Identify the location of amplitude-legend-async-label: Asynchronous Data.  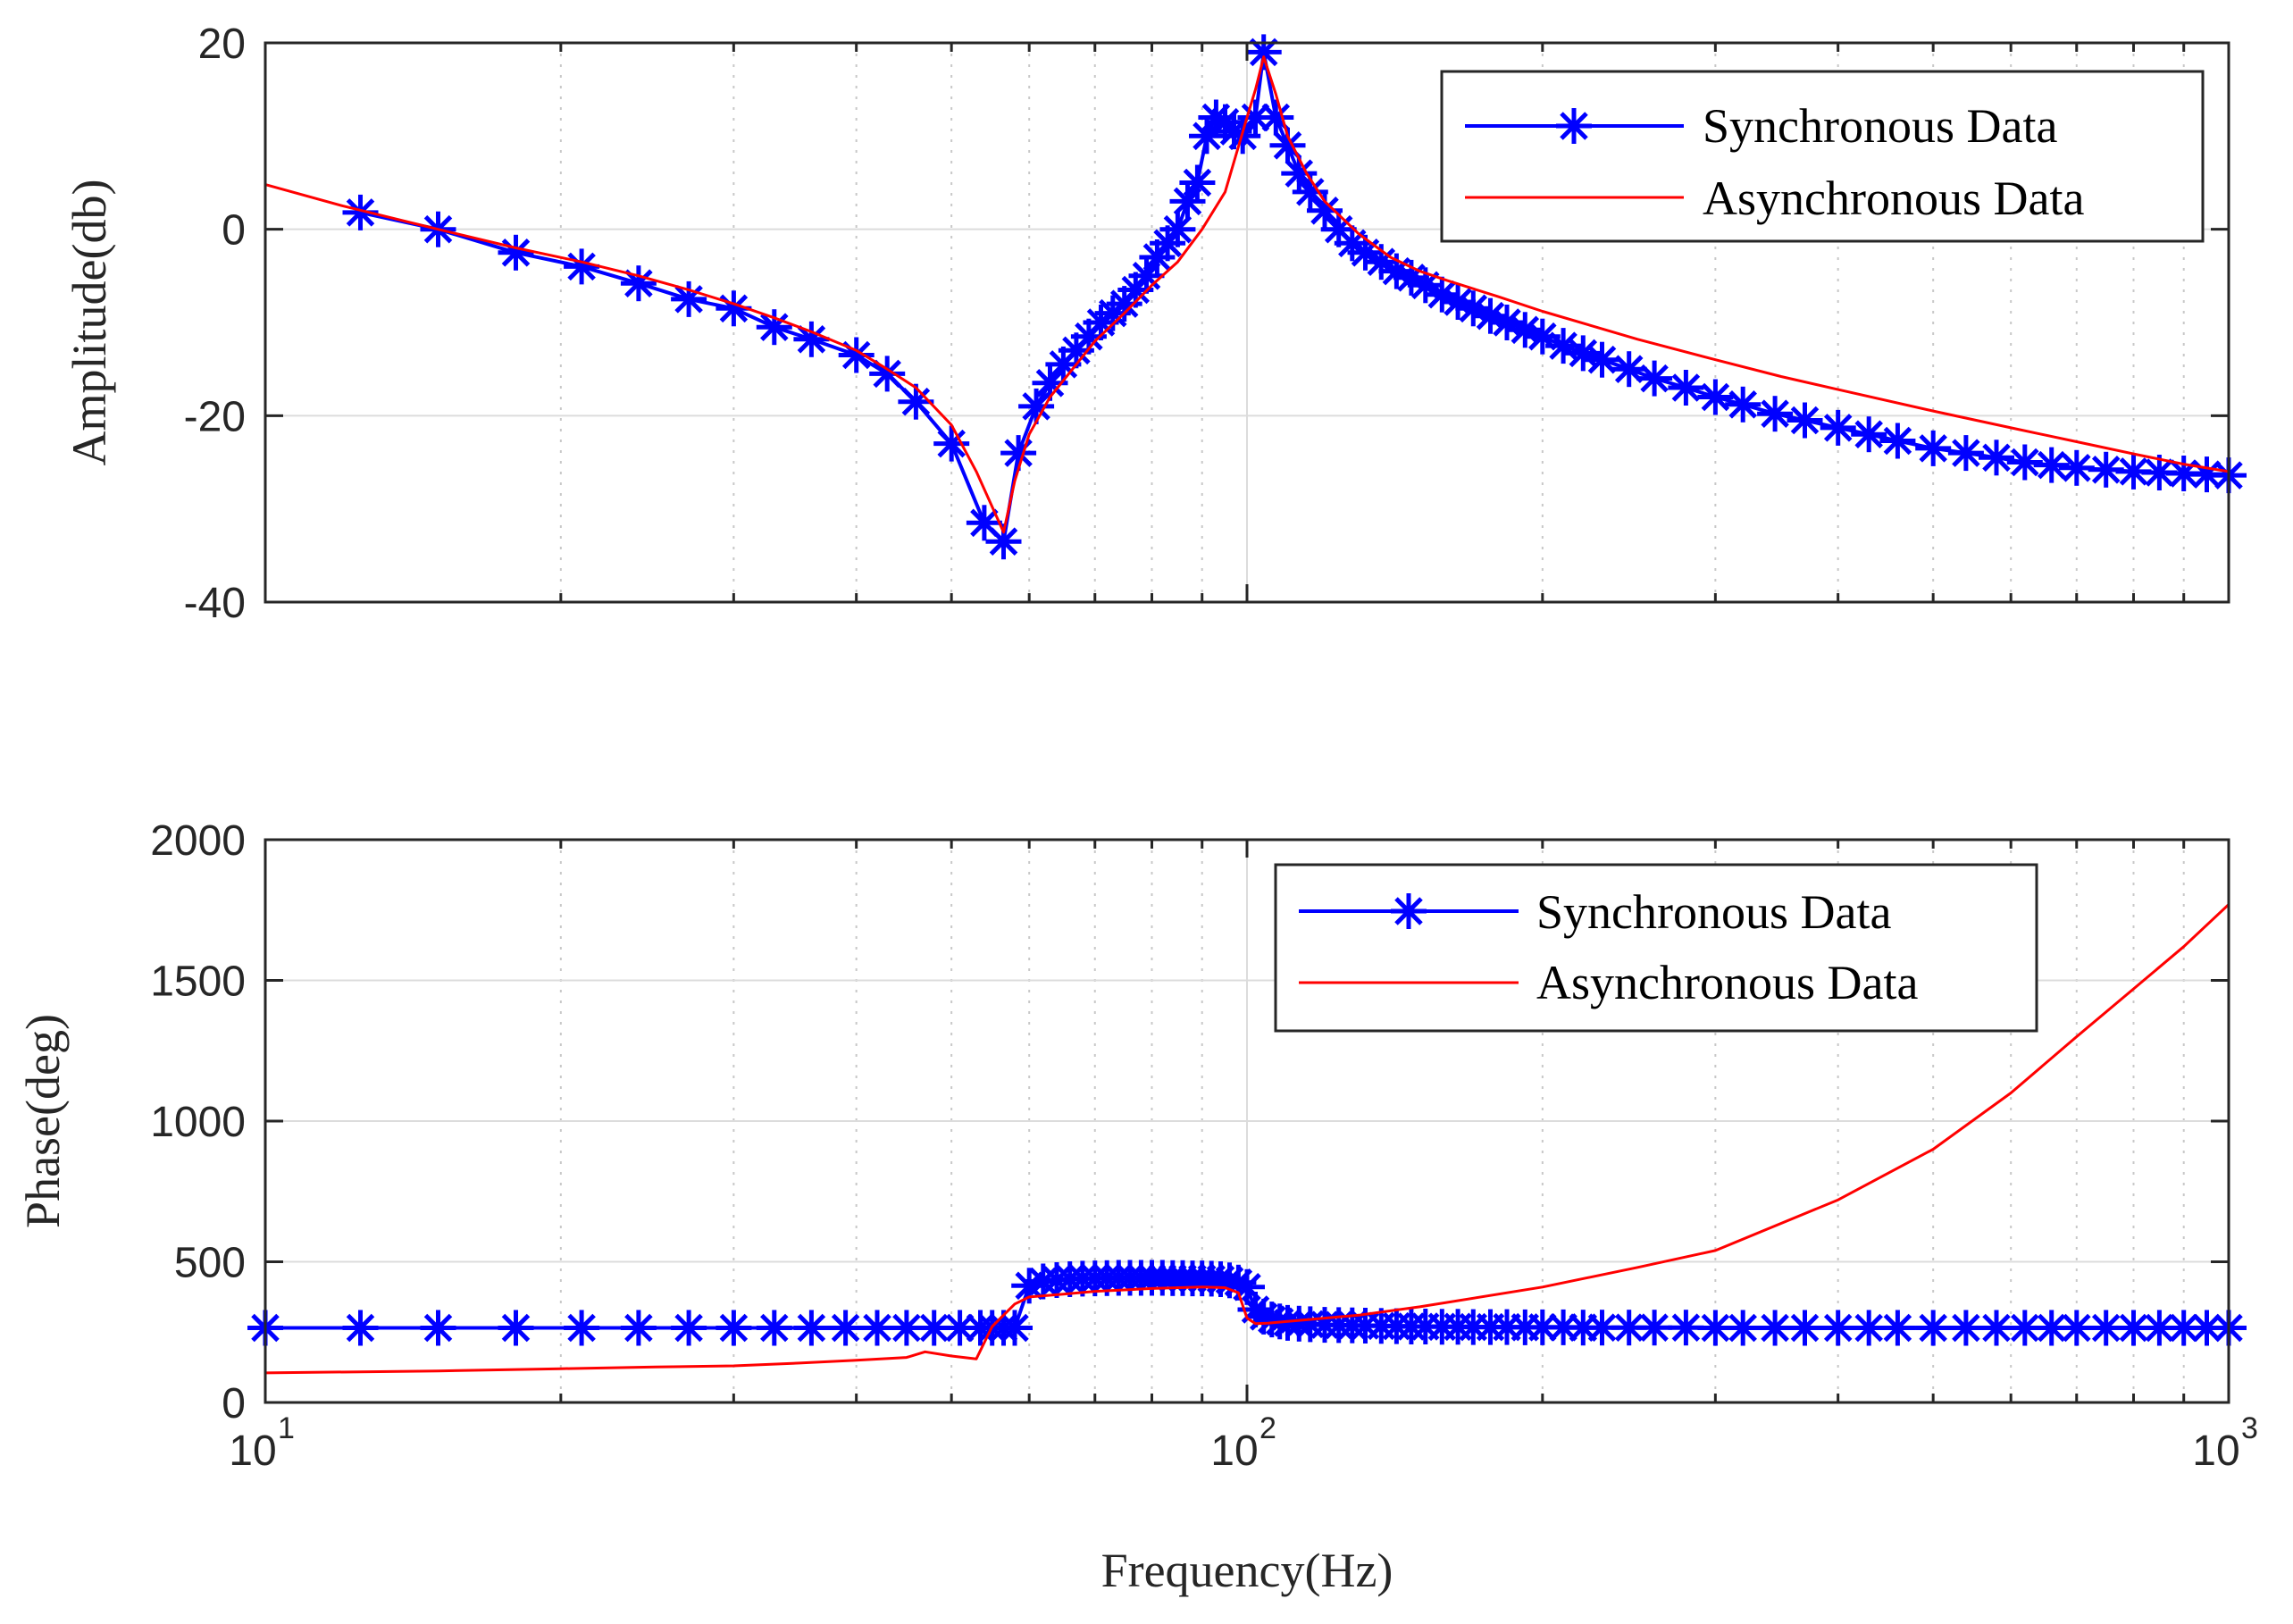
(1893, 199).